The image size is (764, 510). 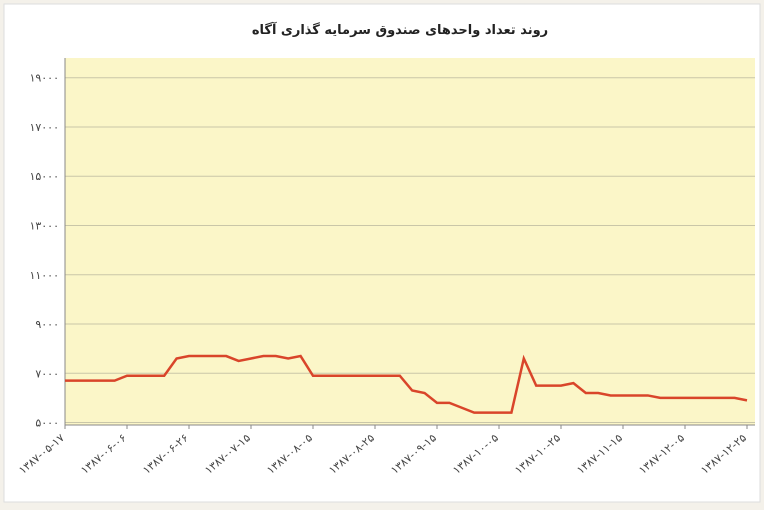 What do you see at coordinates (44, 78) in the screenshot?
I see `y-tick-label: ۱۹۰۰۰` at bounding box center [44, 78].